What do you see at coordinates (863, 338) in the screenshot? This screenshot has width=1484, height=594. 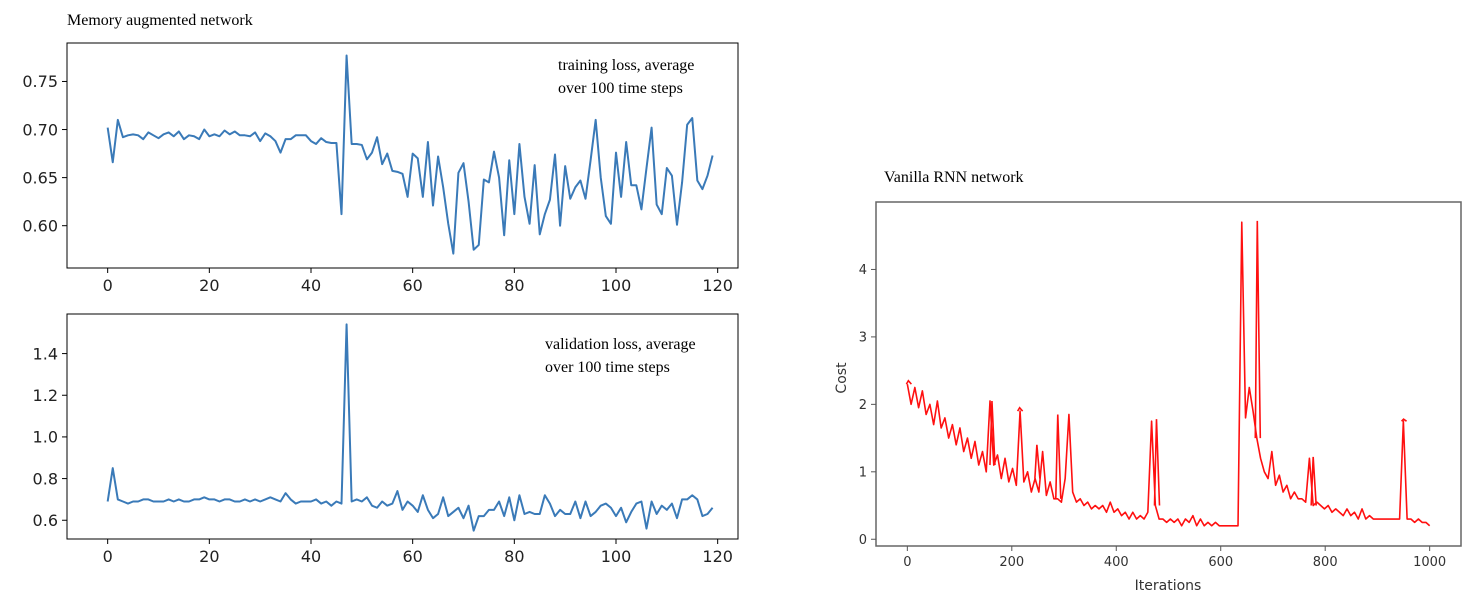 I see `y-tick-label: 3` at bounding box center [863, 338].